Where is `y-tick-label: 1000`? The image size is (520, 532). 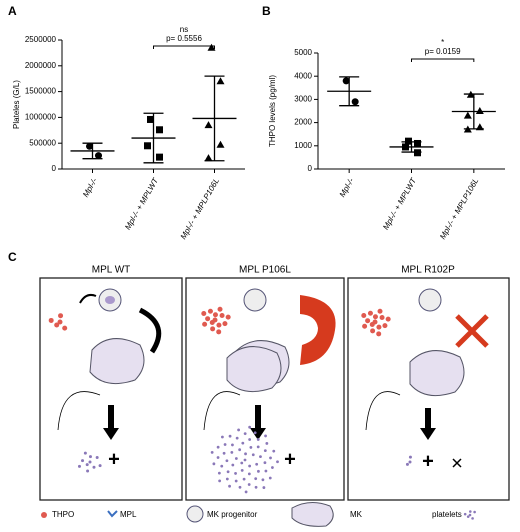 y-tick-label: 1000 is located at coordinates (303, 145).